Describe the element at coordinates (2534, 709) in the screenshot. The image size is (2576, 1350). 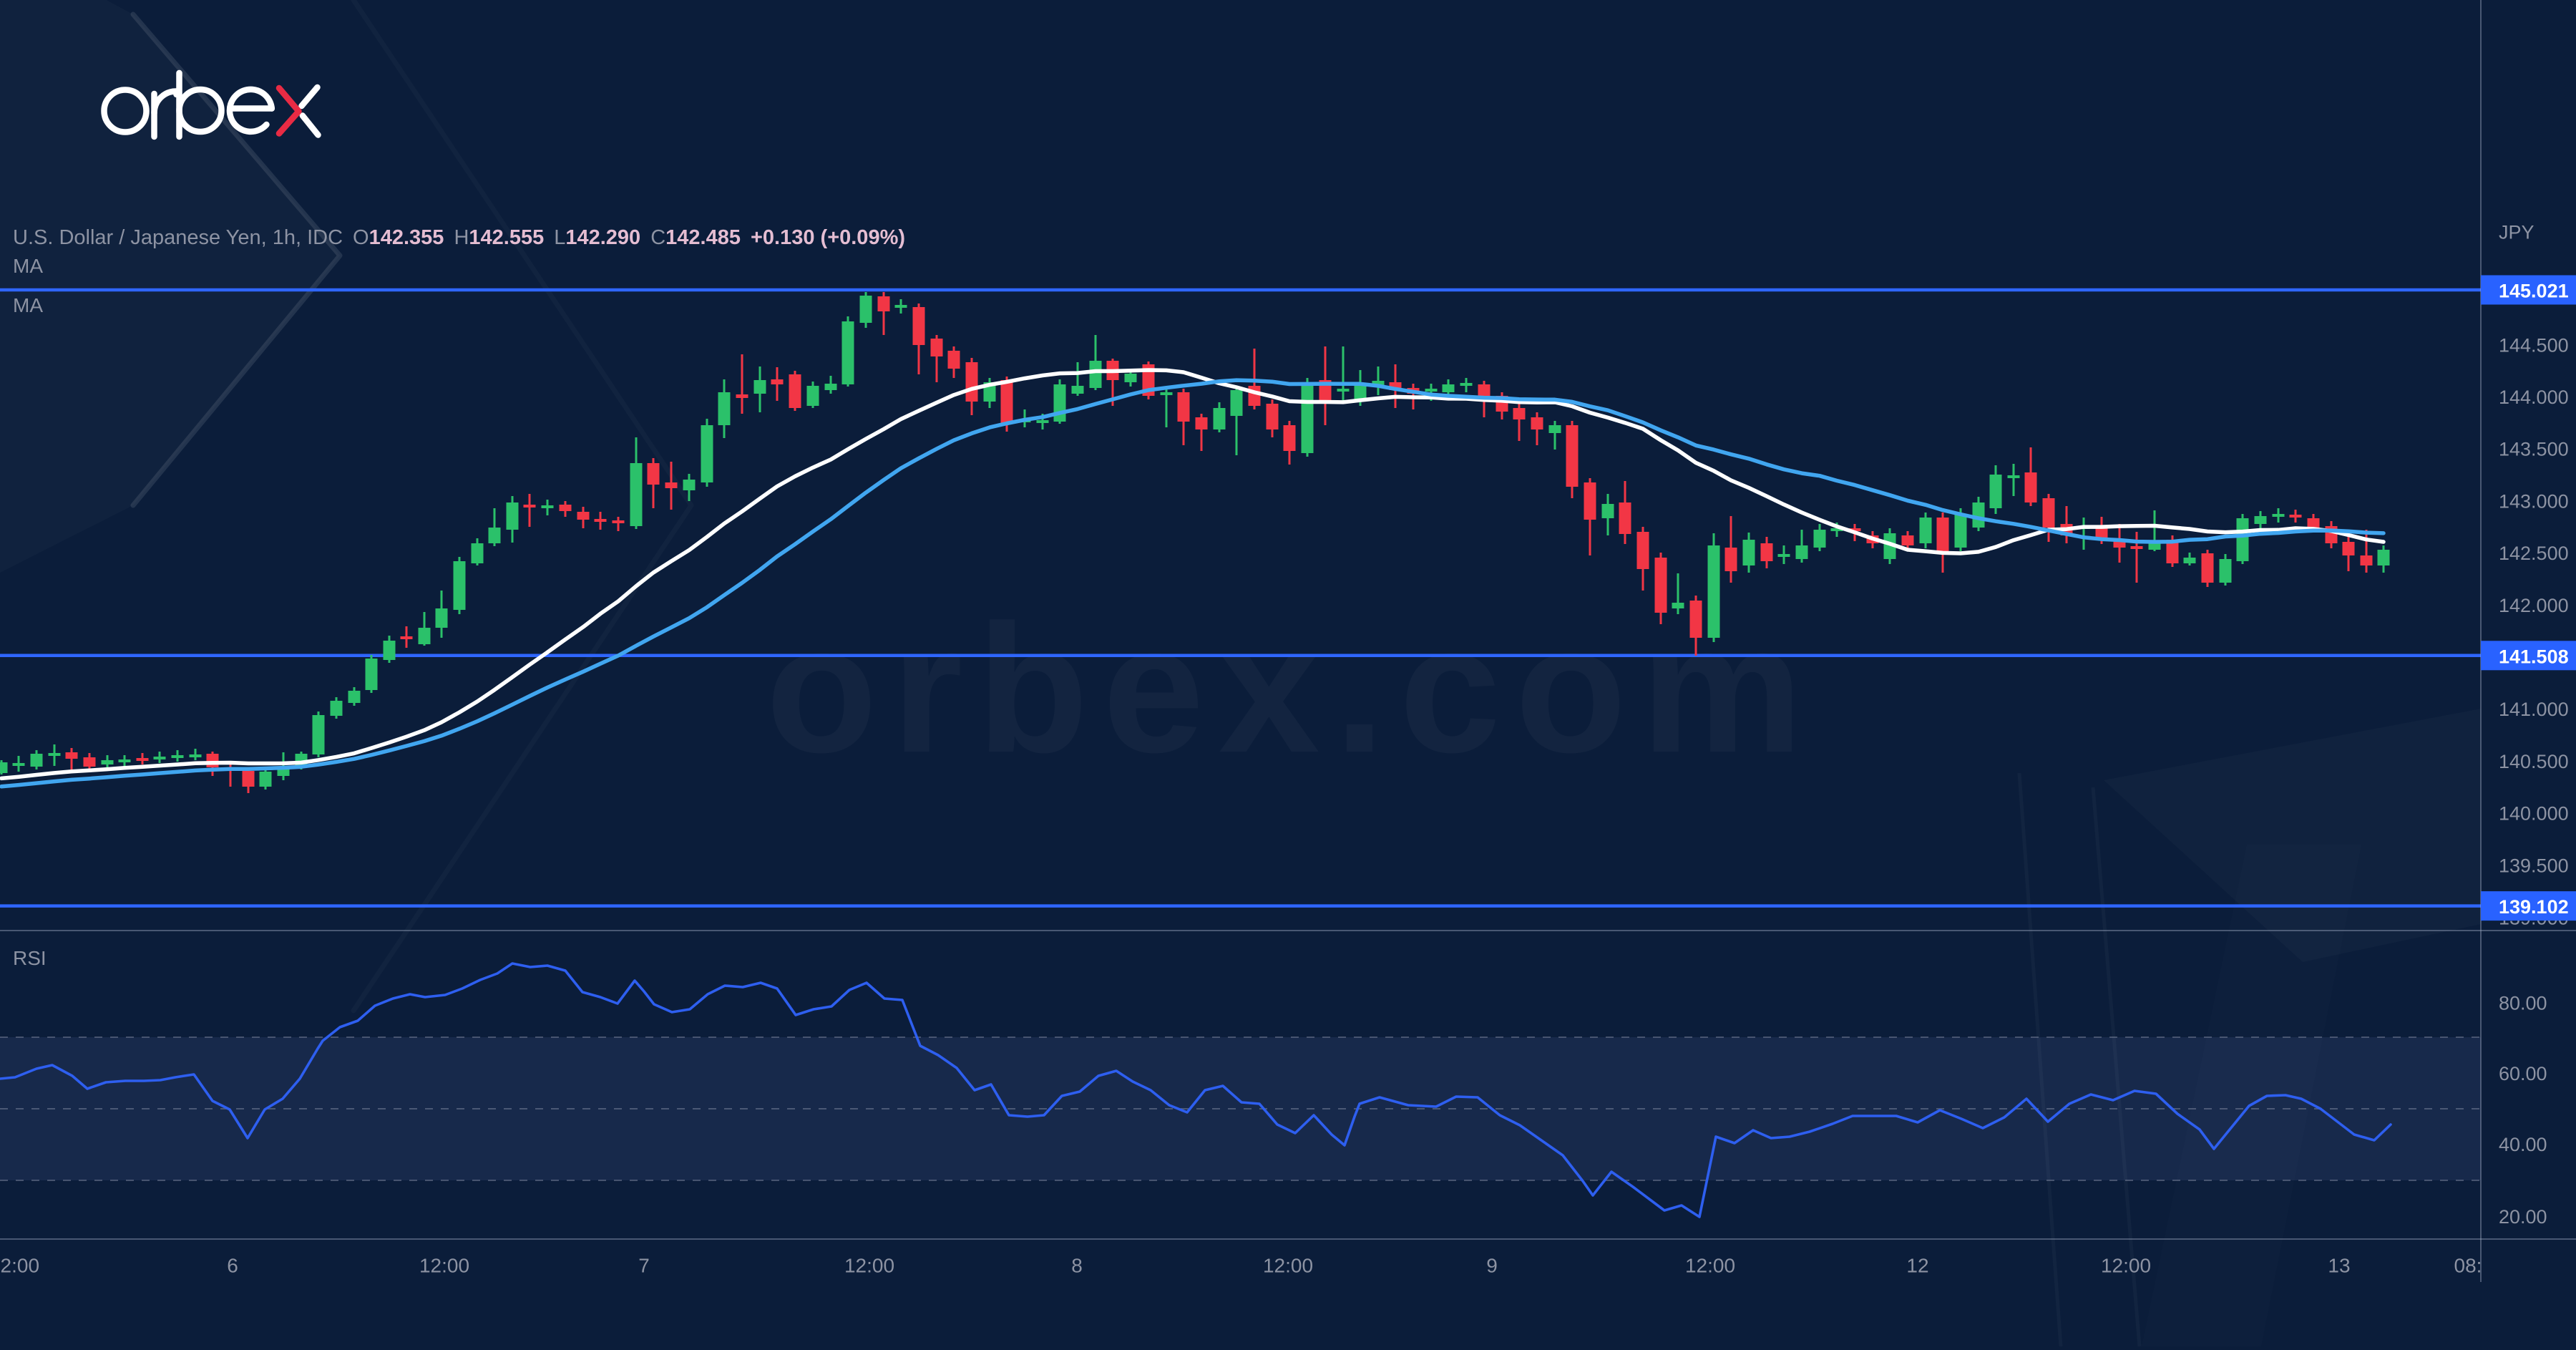
I see `svg-text: 141.000` at that location.